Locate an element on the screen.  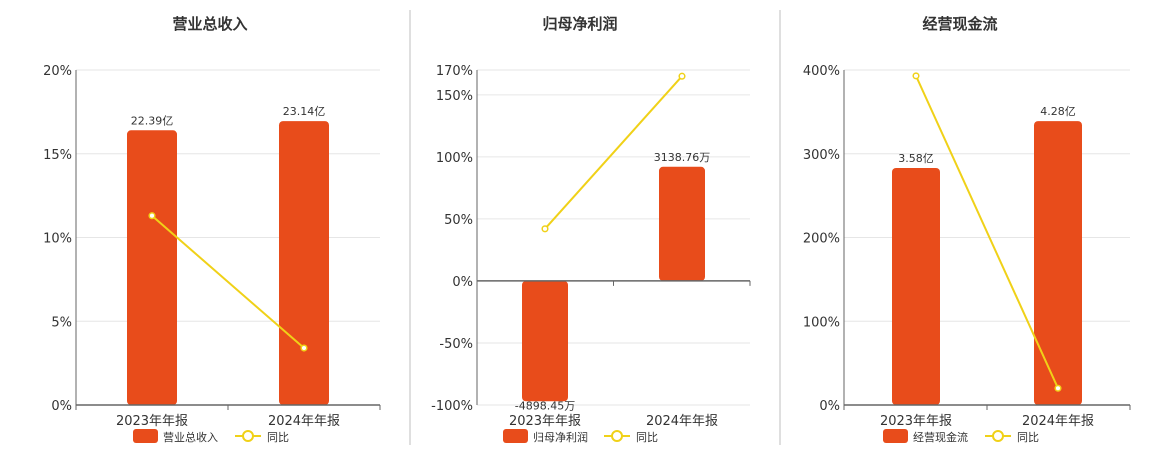
y-tick-label: 20% is located at coordinates (57, 71).